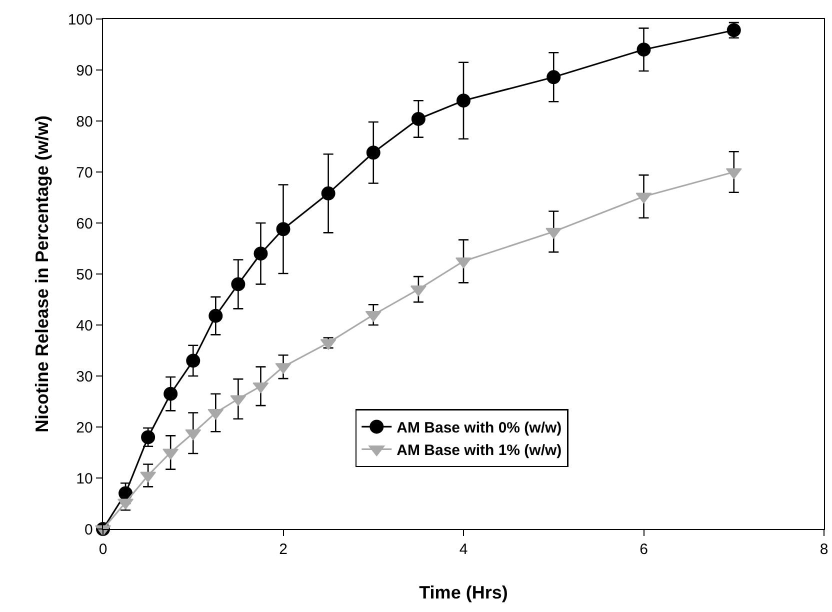 This screenshot has width=832, height=612. Describe the element at coordinates (88, 529) in the screenshot. I see `y-tick-label: 0` at that location.